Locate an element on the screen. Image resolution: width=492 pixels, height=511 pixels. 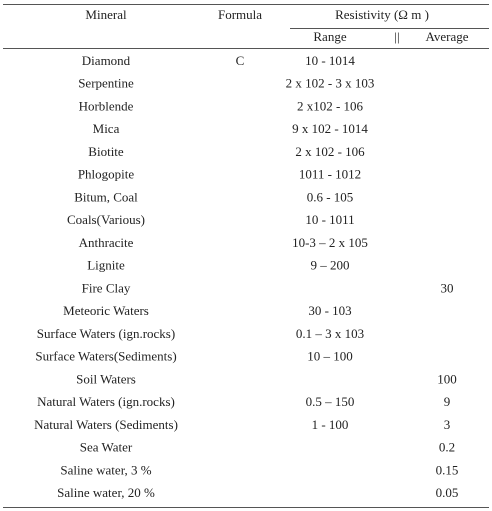
cell-range: 10 – 100 is located at coordinates (330, 356).